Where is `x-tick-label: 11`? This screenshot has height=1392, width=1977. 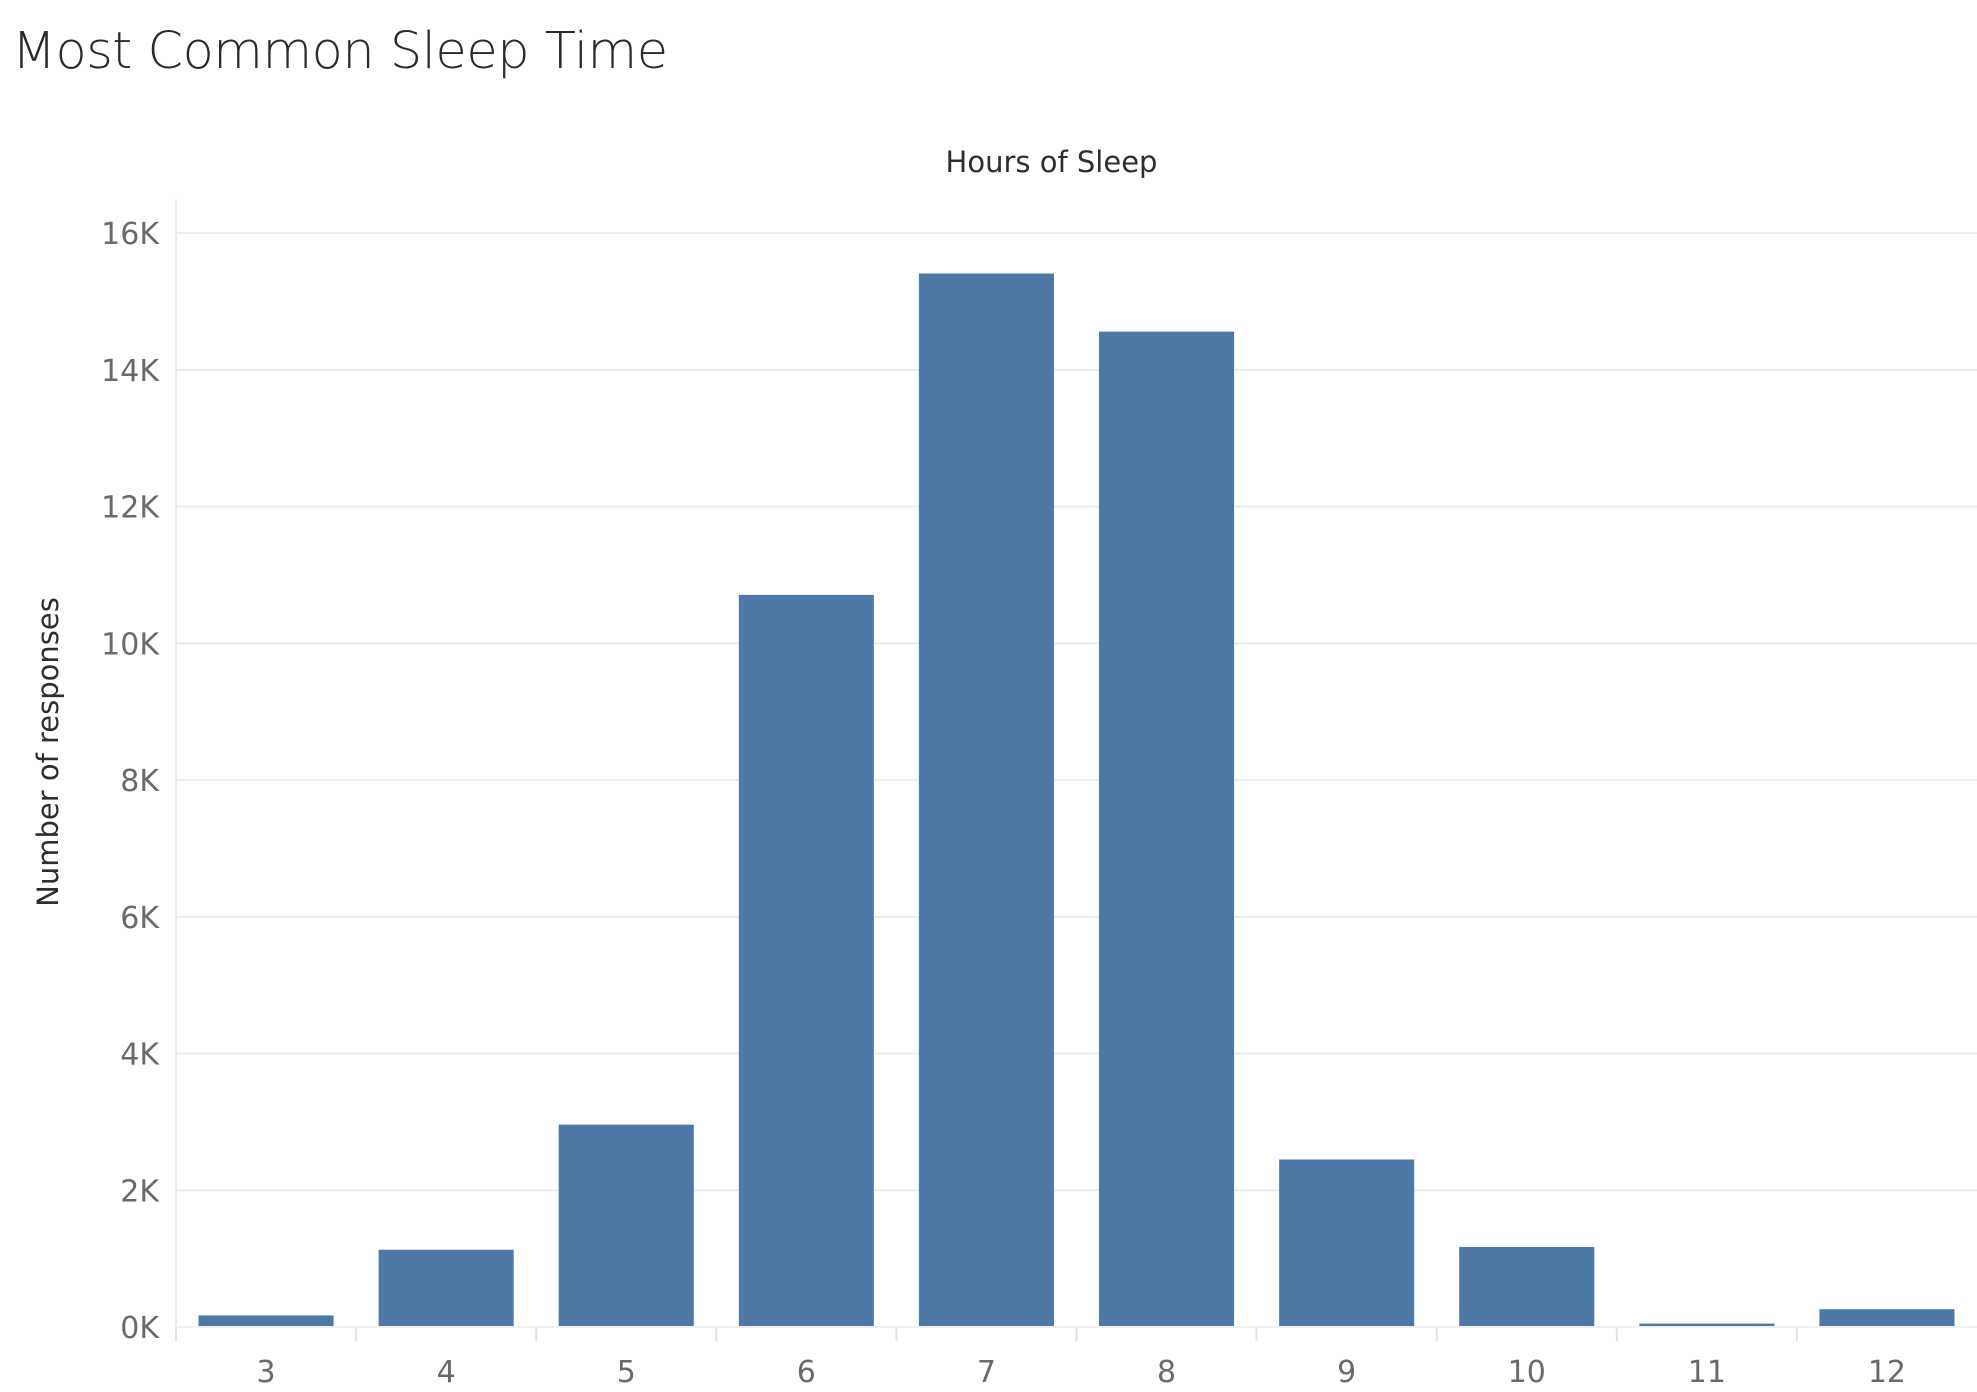 x-tick-label: 11 is located at coordinates (1707, 1372).